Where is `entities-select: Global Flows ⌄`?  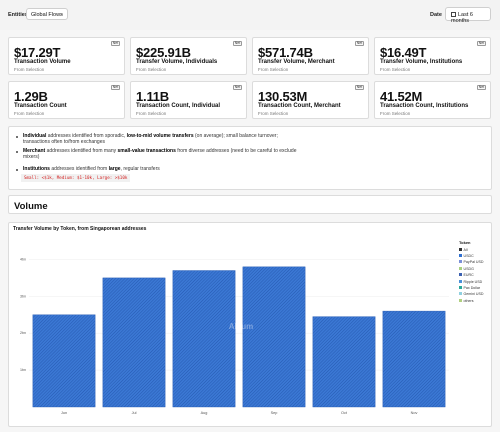 entities-select: Global Flows ⌄ is located at coordinates (47, 14).